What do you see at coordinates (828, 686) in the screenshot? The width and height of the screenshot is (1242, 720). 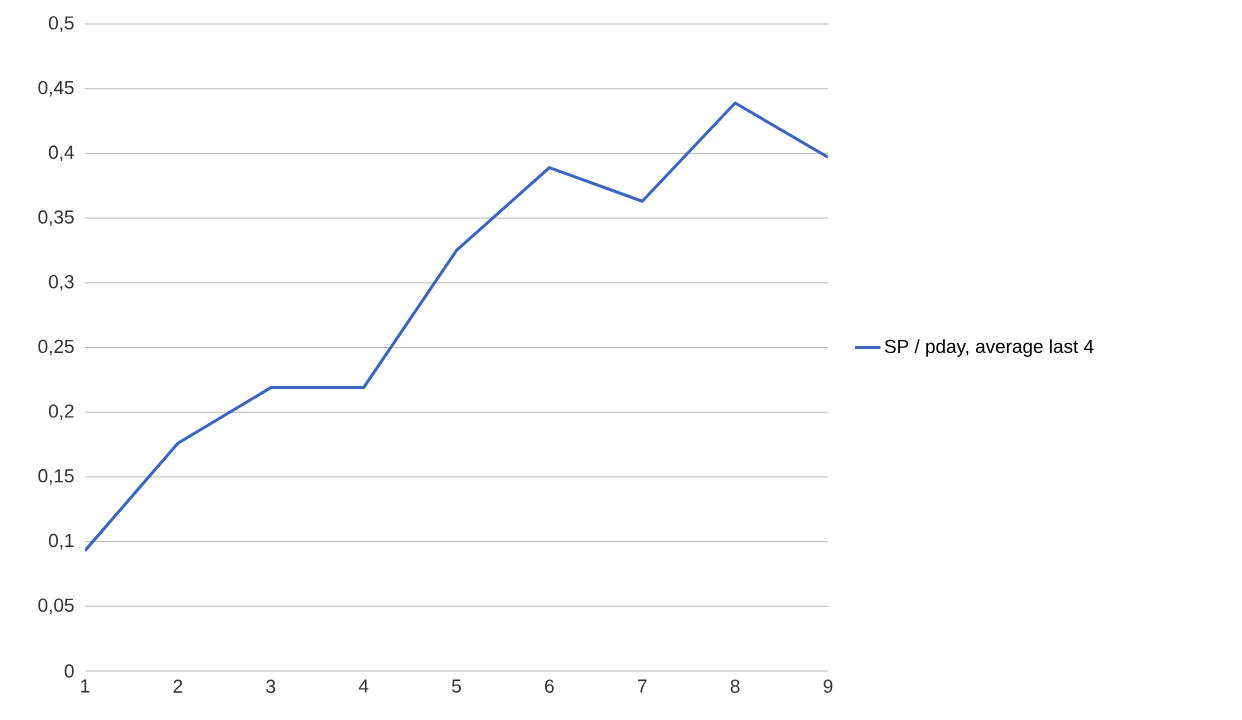 I see `x-tick-label: 9` at bounding box center [828, 686].